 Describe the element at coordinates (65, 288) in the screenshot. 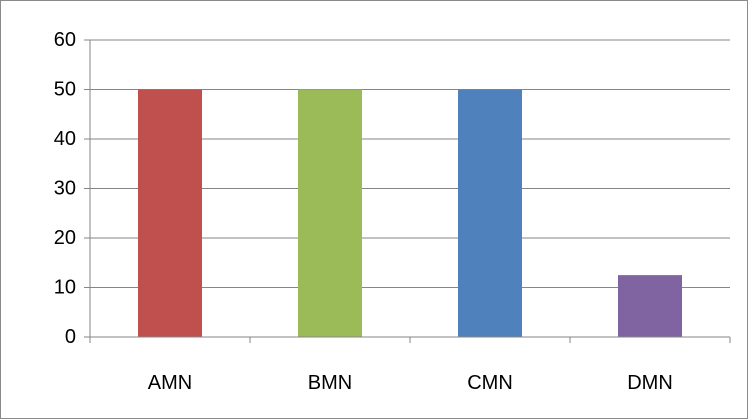

I see `y-tick-label: 10` at that location.